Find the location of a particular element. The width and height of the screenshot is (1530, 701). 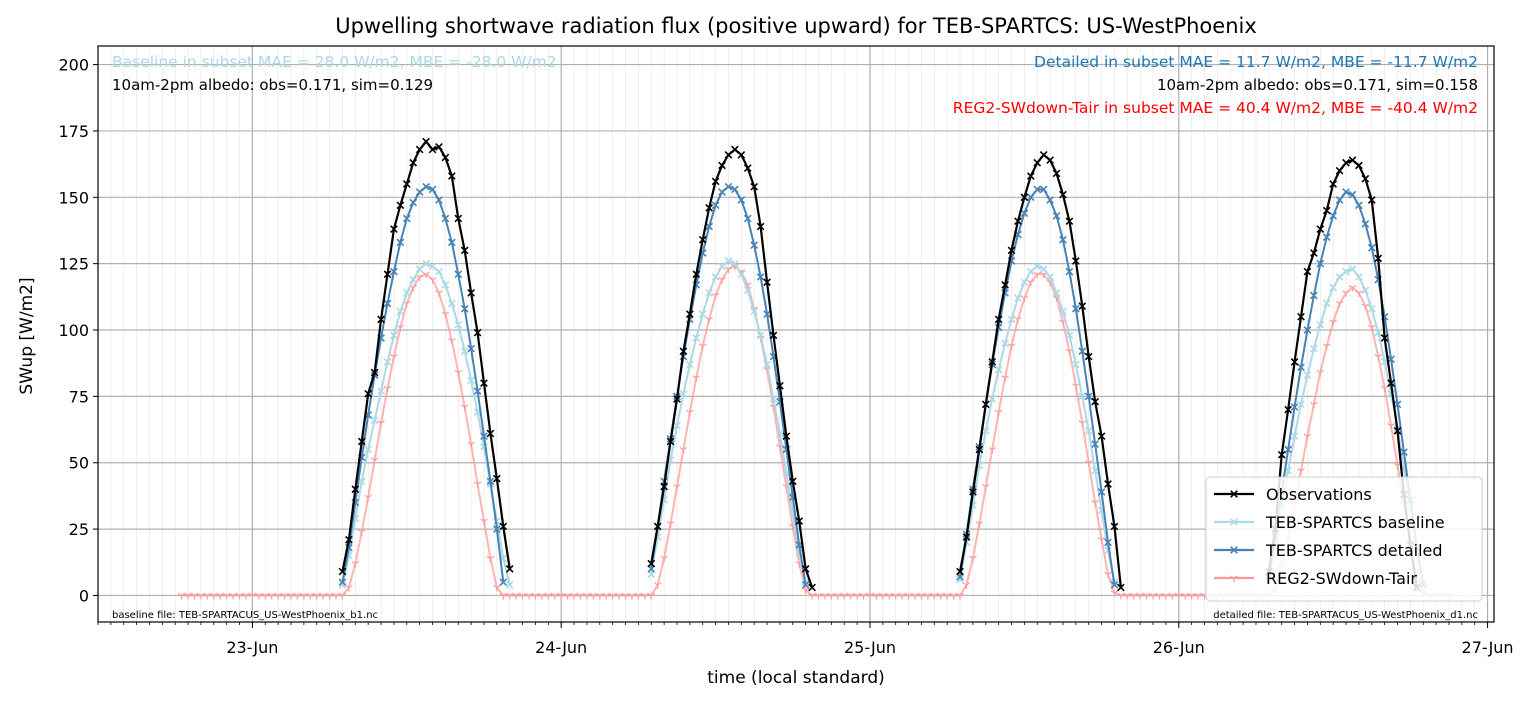

legend-marker is located at coordinates (1234, 550).